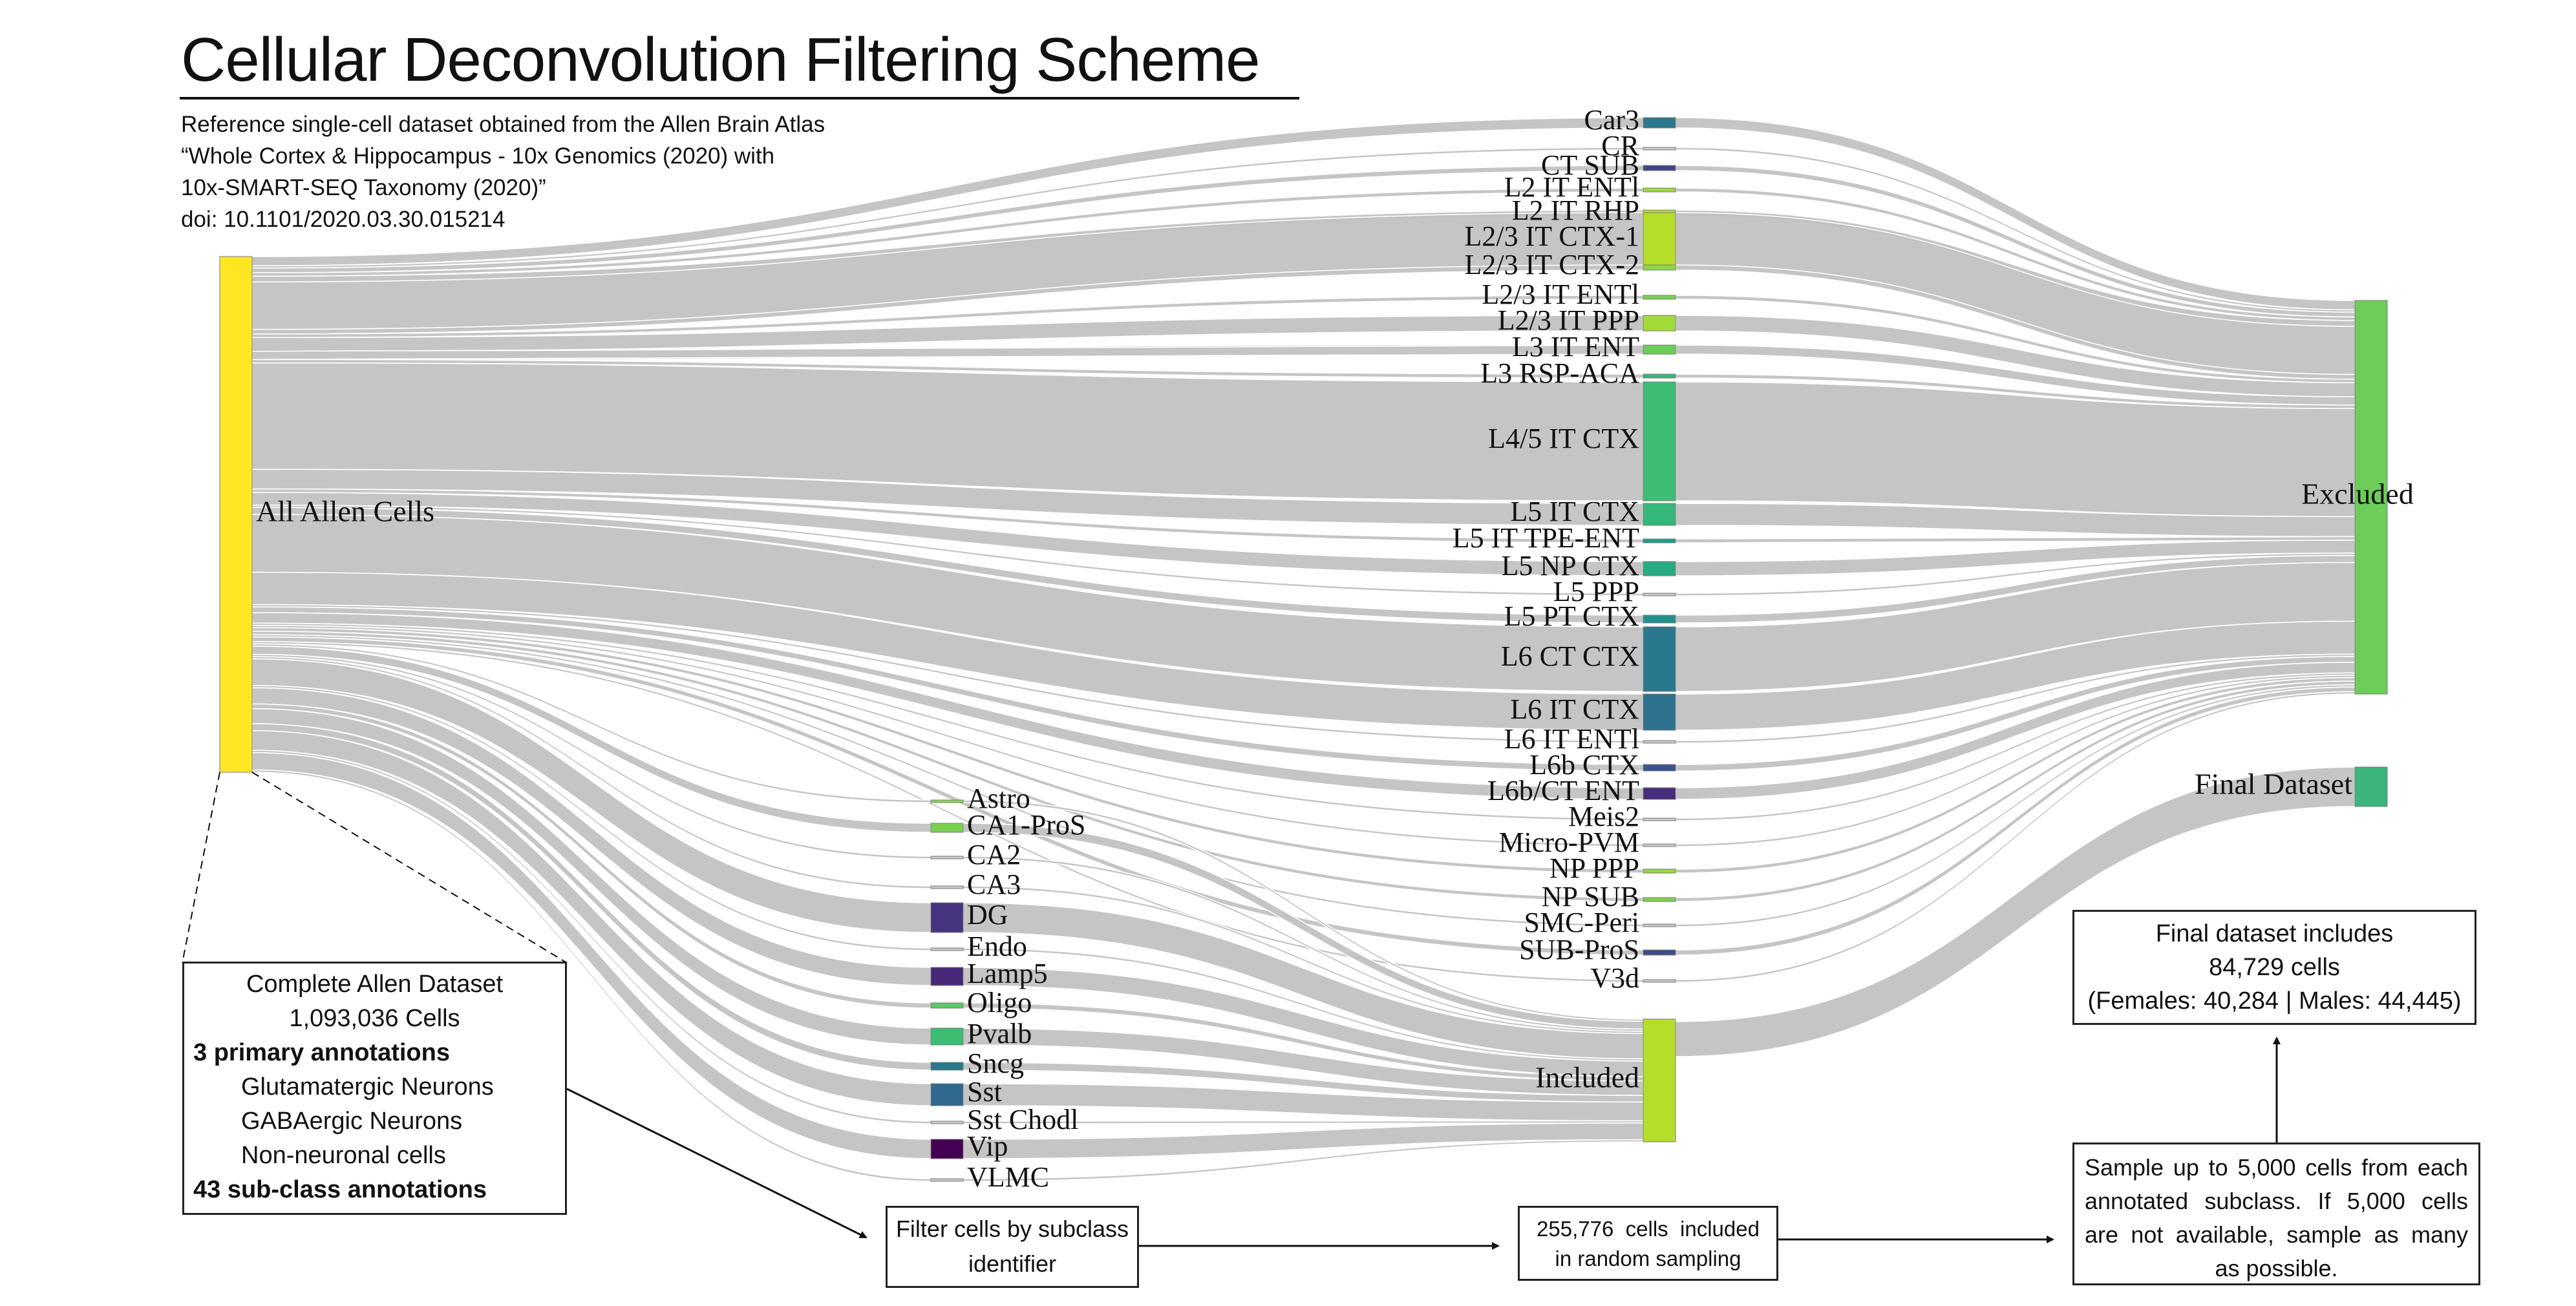 The image size is (2576, 1306). Describe the element at coordinates (739, 98) in the screenshot. I see `title-underline` at that location.